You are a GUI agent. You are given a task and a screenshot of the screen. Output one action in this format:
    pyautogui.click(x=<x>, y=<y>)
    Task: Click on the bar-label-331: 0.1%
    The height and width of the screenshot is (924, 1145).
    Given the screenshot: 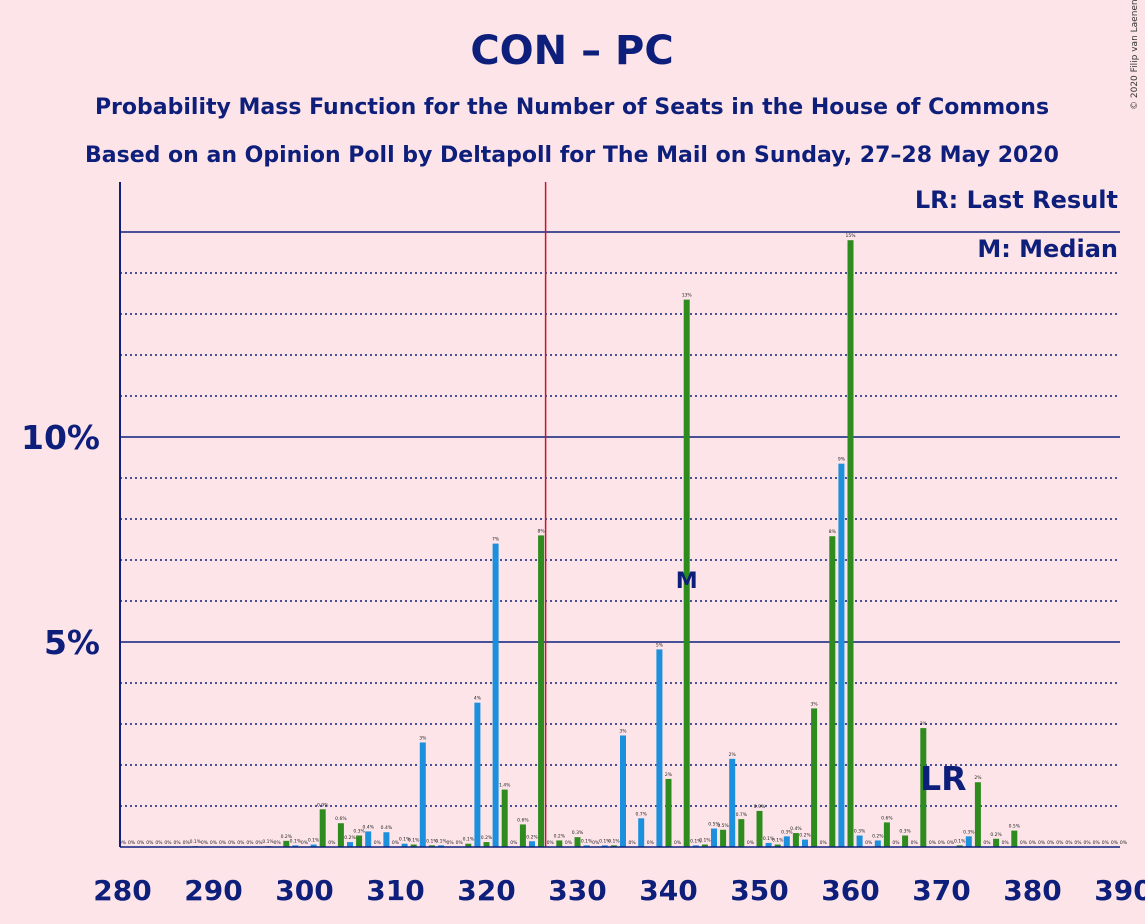 What is the action you would take?
    pyautogui.click(x=587, y=841)
    